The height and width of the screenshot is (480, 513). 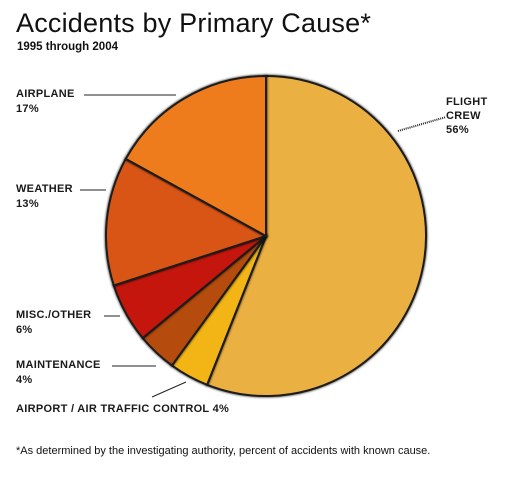 What do you see at coordinates (44, 196) in the screenshot?
I see `slice-label-weather: WEATHER 13%` at bounding box center [44, 196].